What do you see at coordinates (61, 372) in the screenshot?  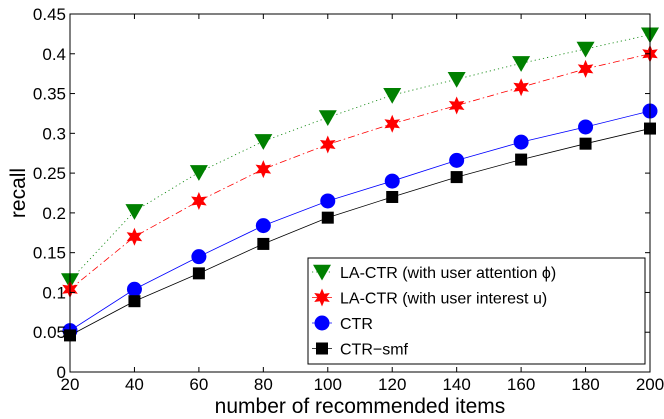 I see `y-tick-label-0: 0` at bounding box center [61, 372].